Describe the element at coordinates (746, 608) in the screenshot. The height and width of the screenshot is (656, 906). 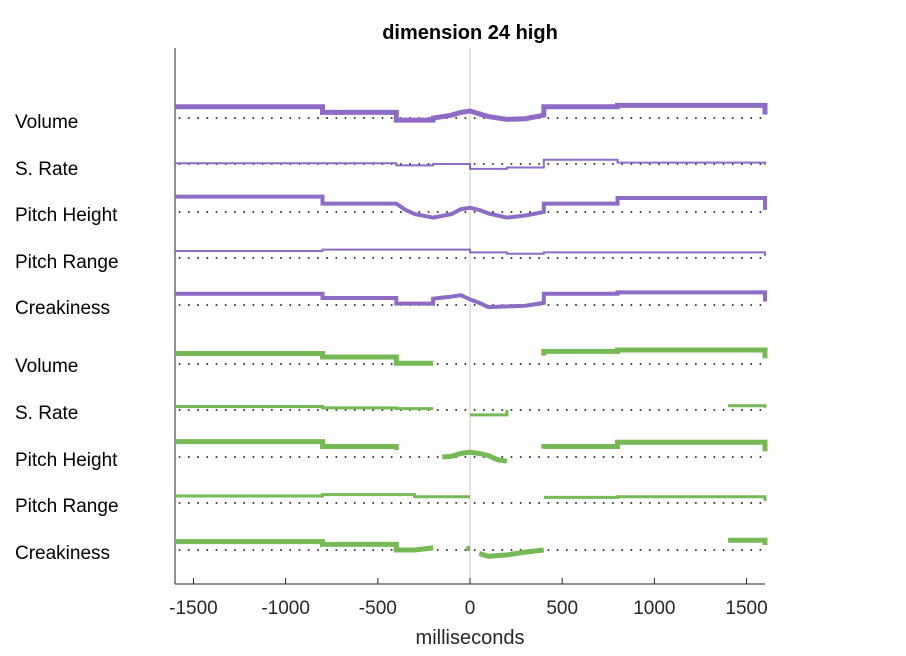
I see `x-tick-label: 1500` at that location.